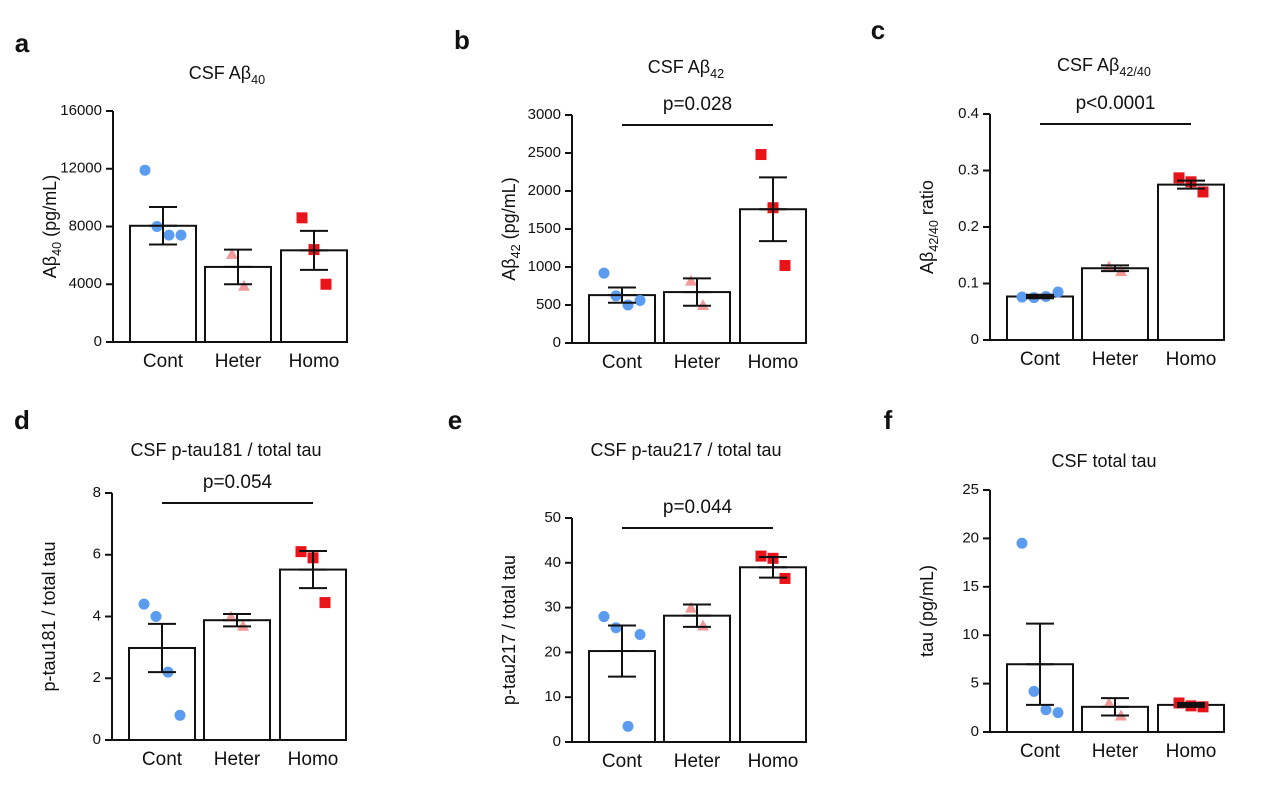 The width and height of the screenshot is (1262, 786). I want to click on significance-label: p=0.044, so click(698, 507).